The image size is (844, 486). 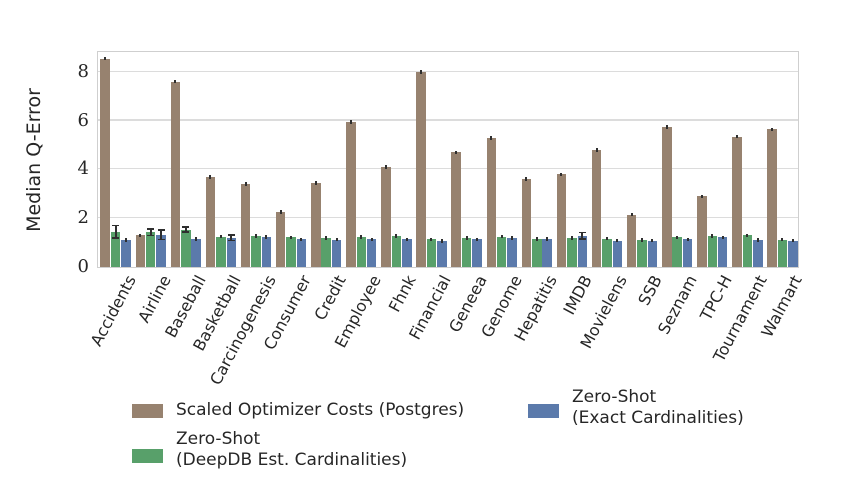 I want to click on bar-airline-series2, so click(x=161, y=250).